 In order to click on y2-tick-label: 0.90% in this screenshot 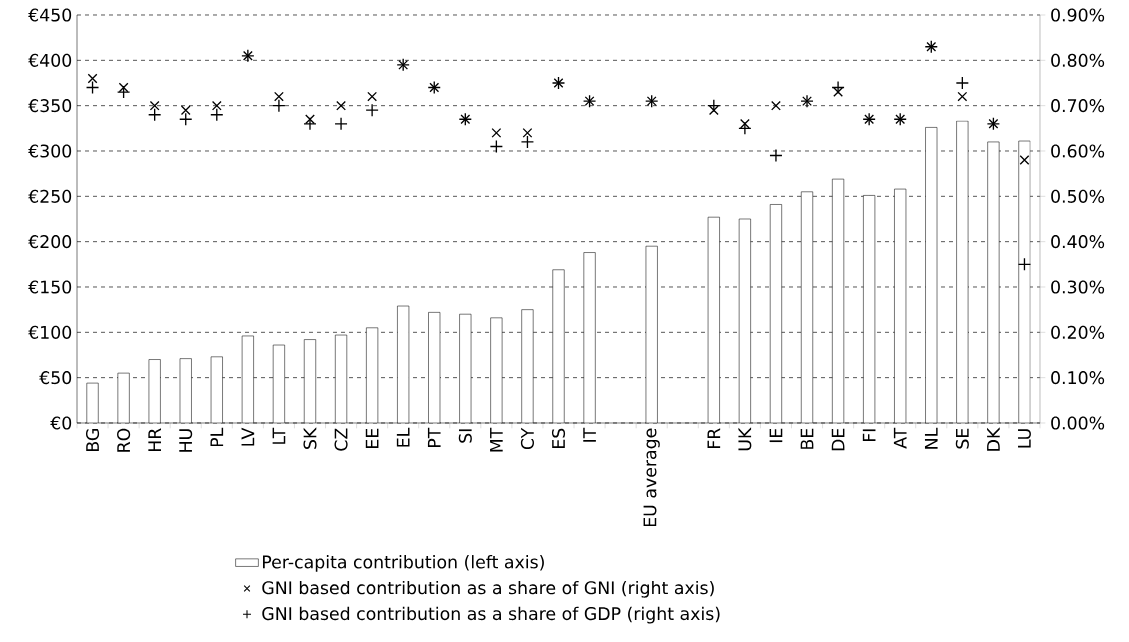, I will do `click(1078, 15)`.